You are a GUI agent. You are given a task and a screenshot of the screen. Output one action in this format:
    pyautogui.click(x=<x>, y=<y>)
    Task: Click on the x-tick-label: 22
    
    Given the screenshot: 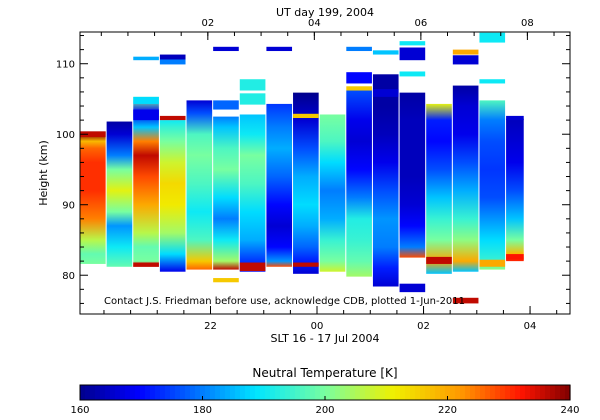 What is the action you would take?
    pyautogui.click(x=210, y=326)
    